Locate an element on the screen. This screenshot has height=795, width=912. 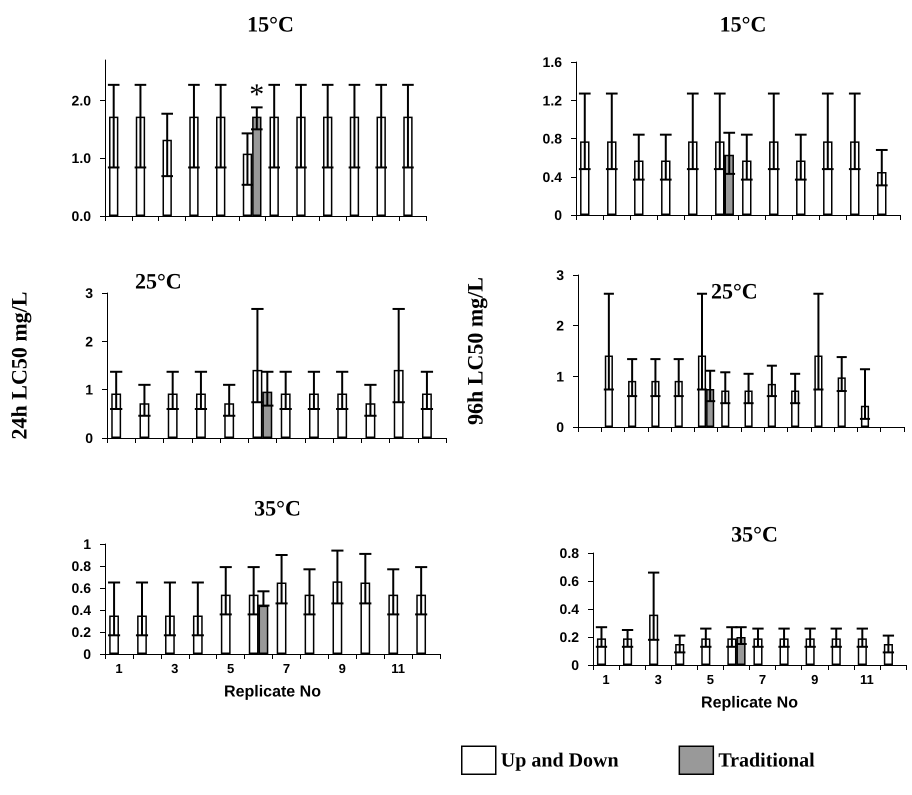
y-tick-label: 2.0 is located at coordinates (82, 100).